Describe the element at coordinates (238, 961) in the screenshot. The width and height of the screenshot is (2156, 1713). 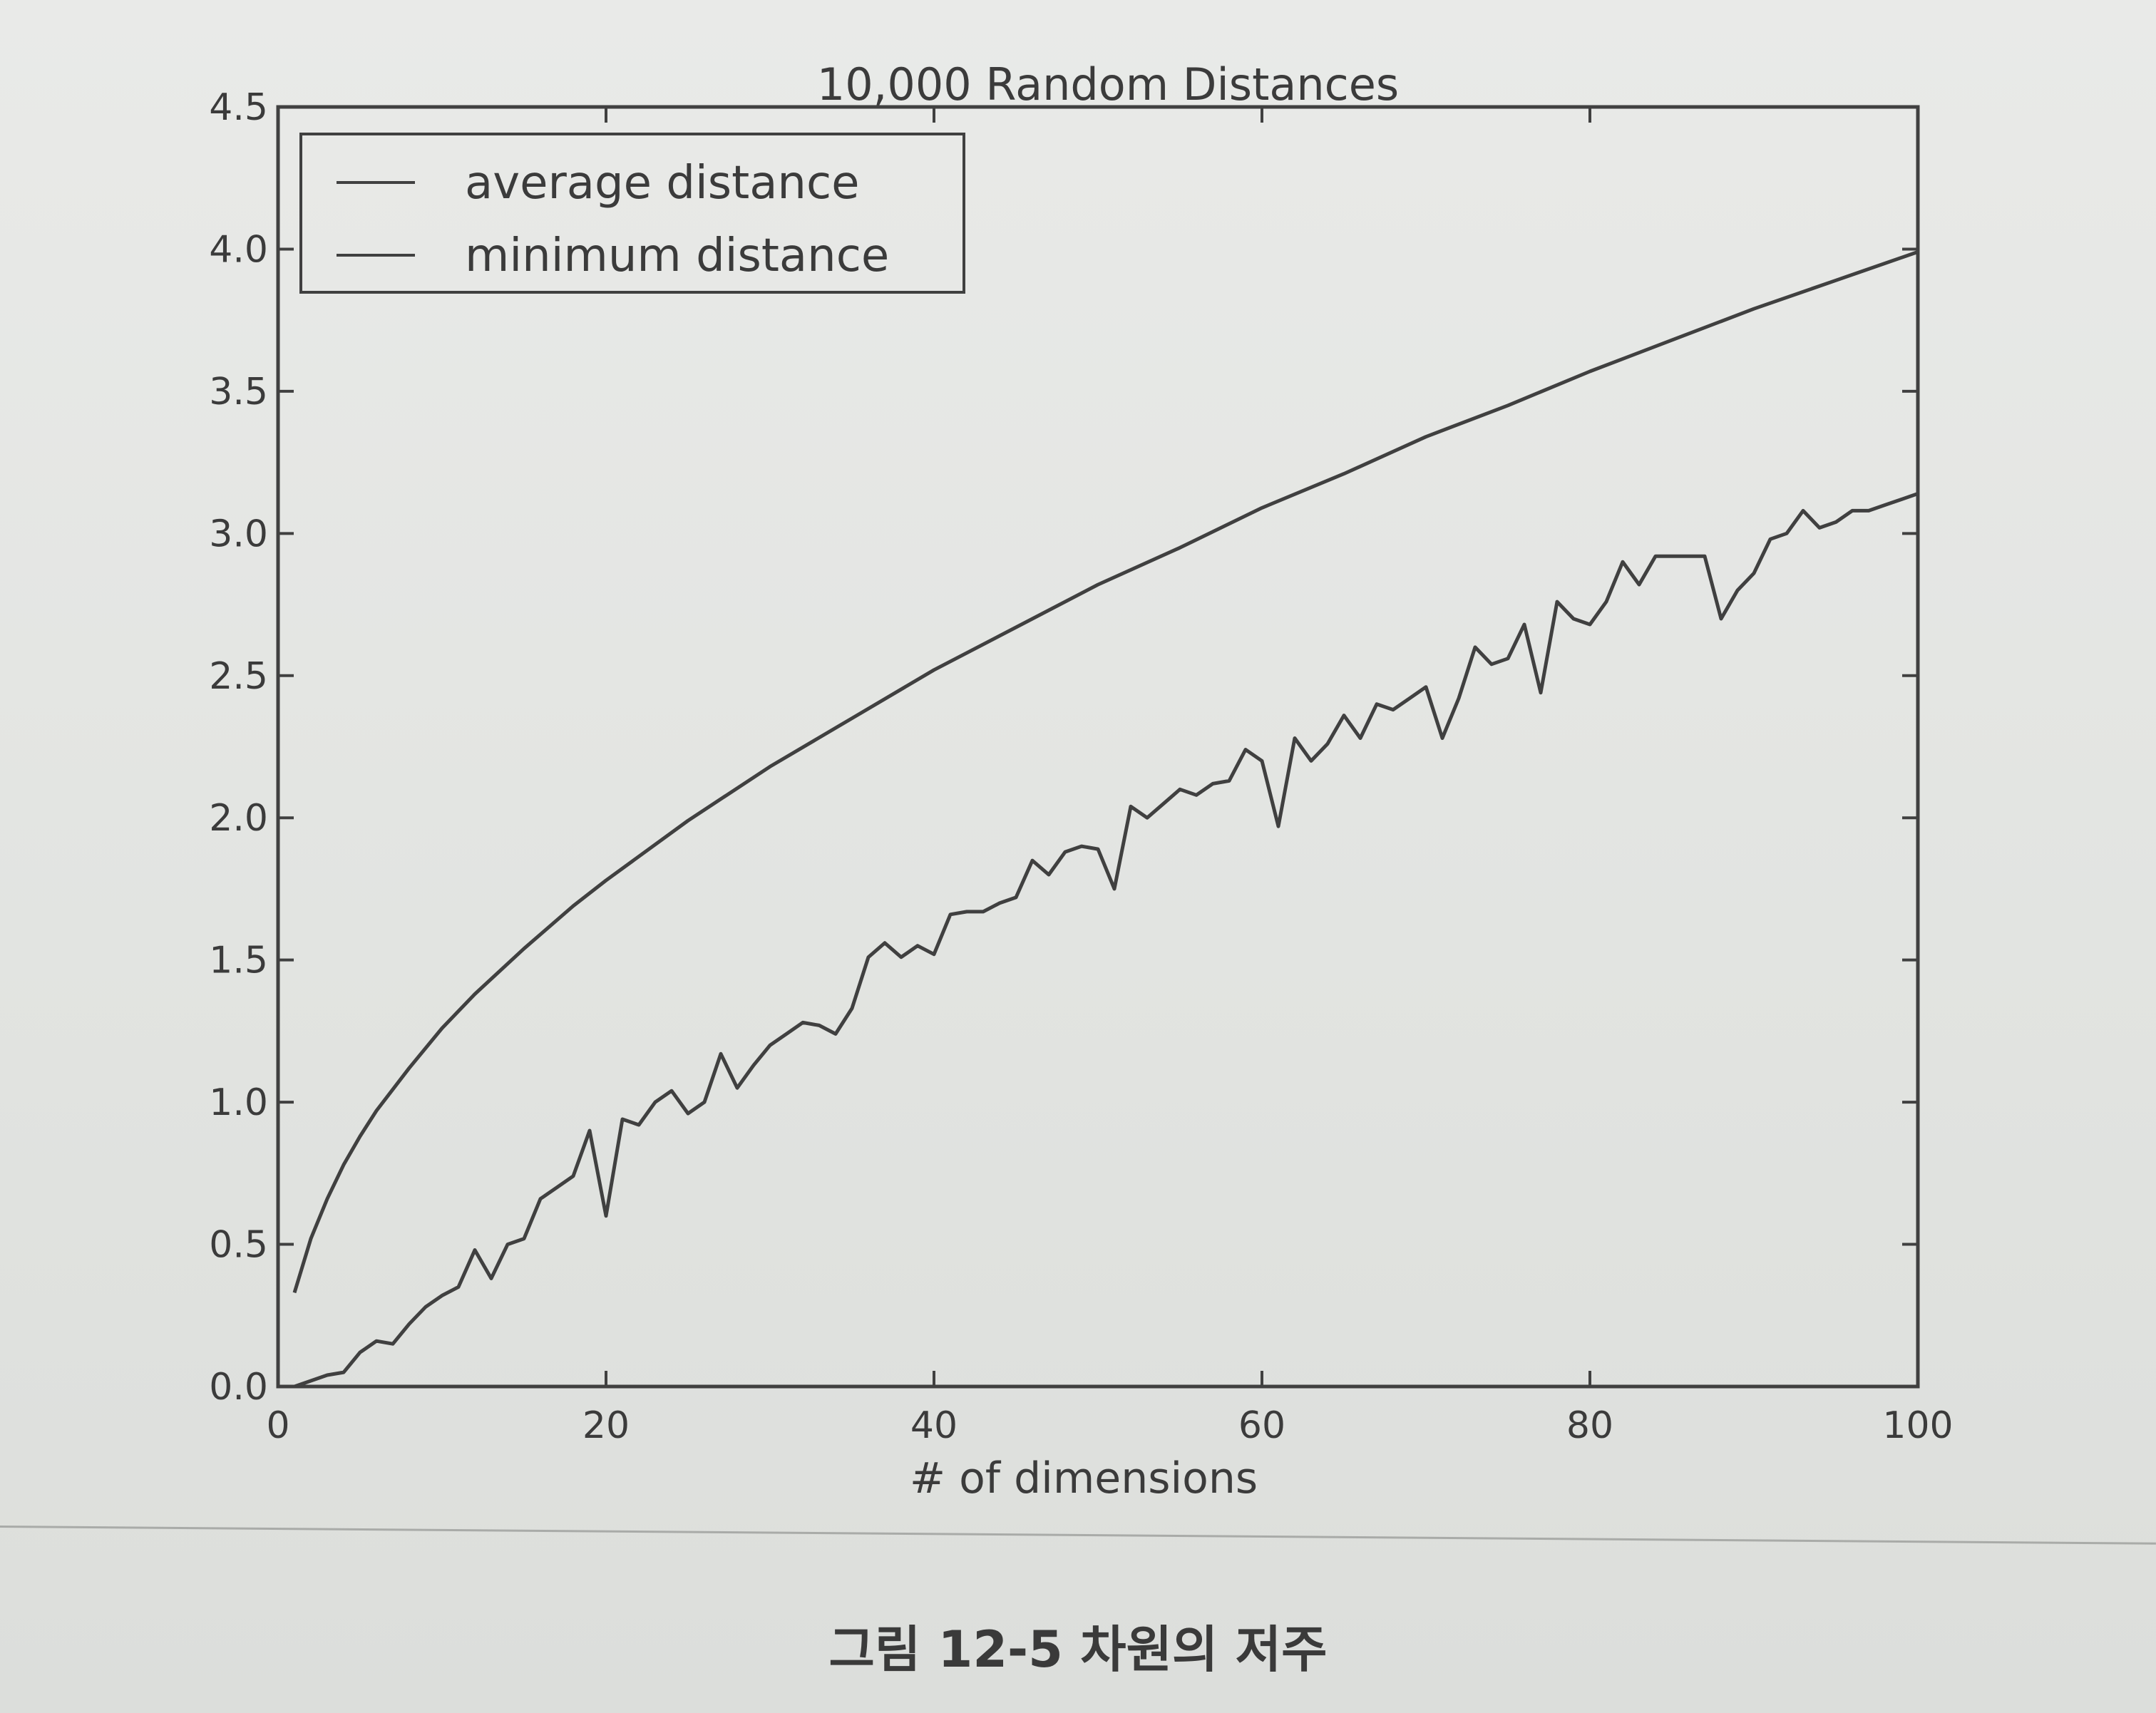
I see `y-tick-label: 1.5` at that location.